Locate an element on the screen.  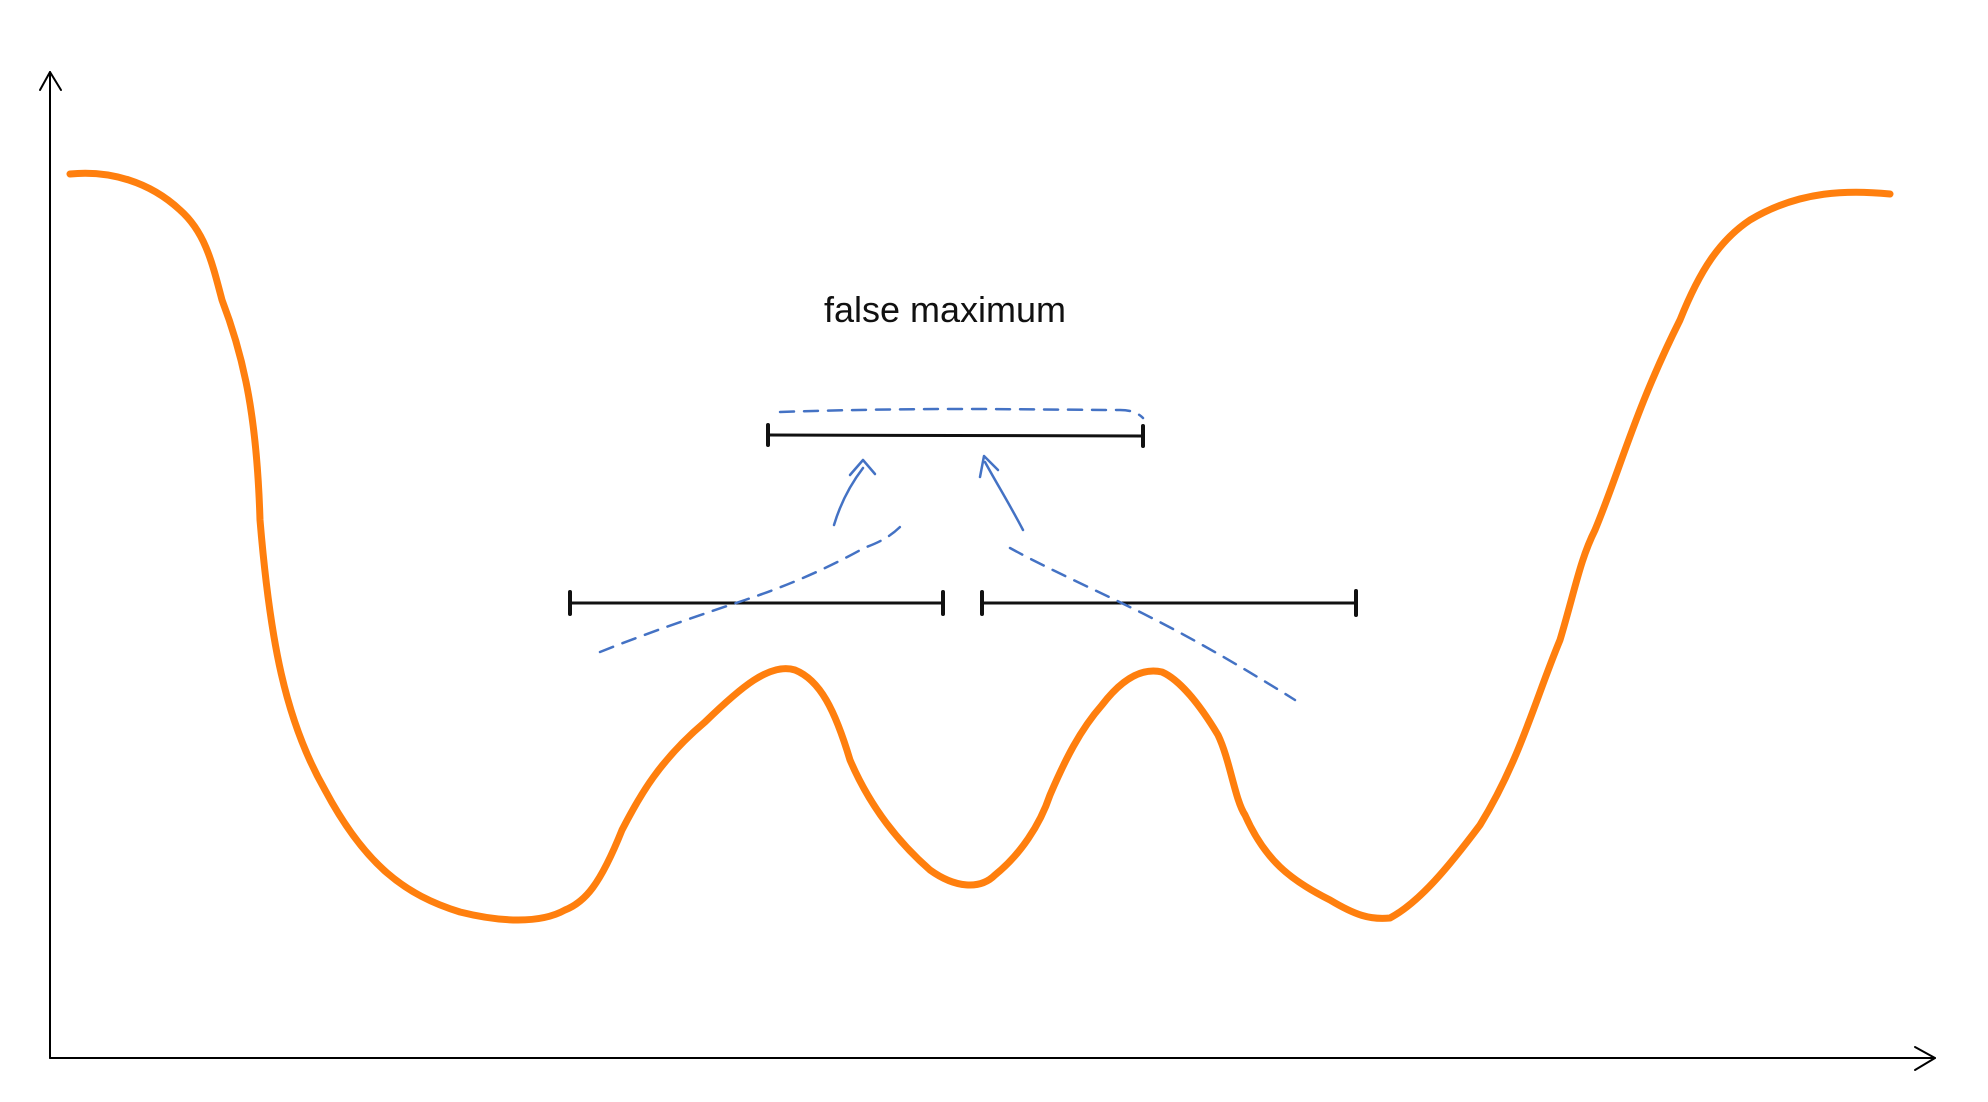
right-upward-arrowhead is located at coordinates (989, 466).